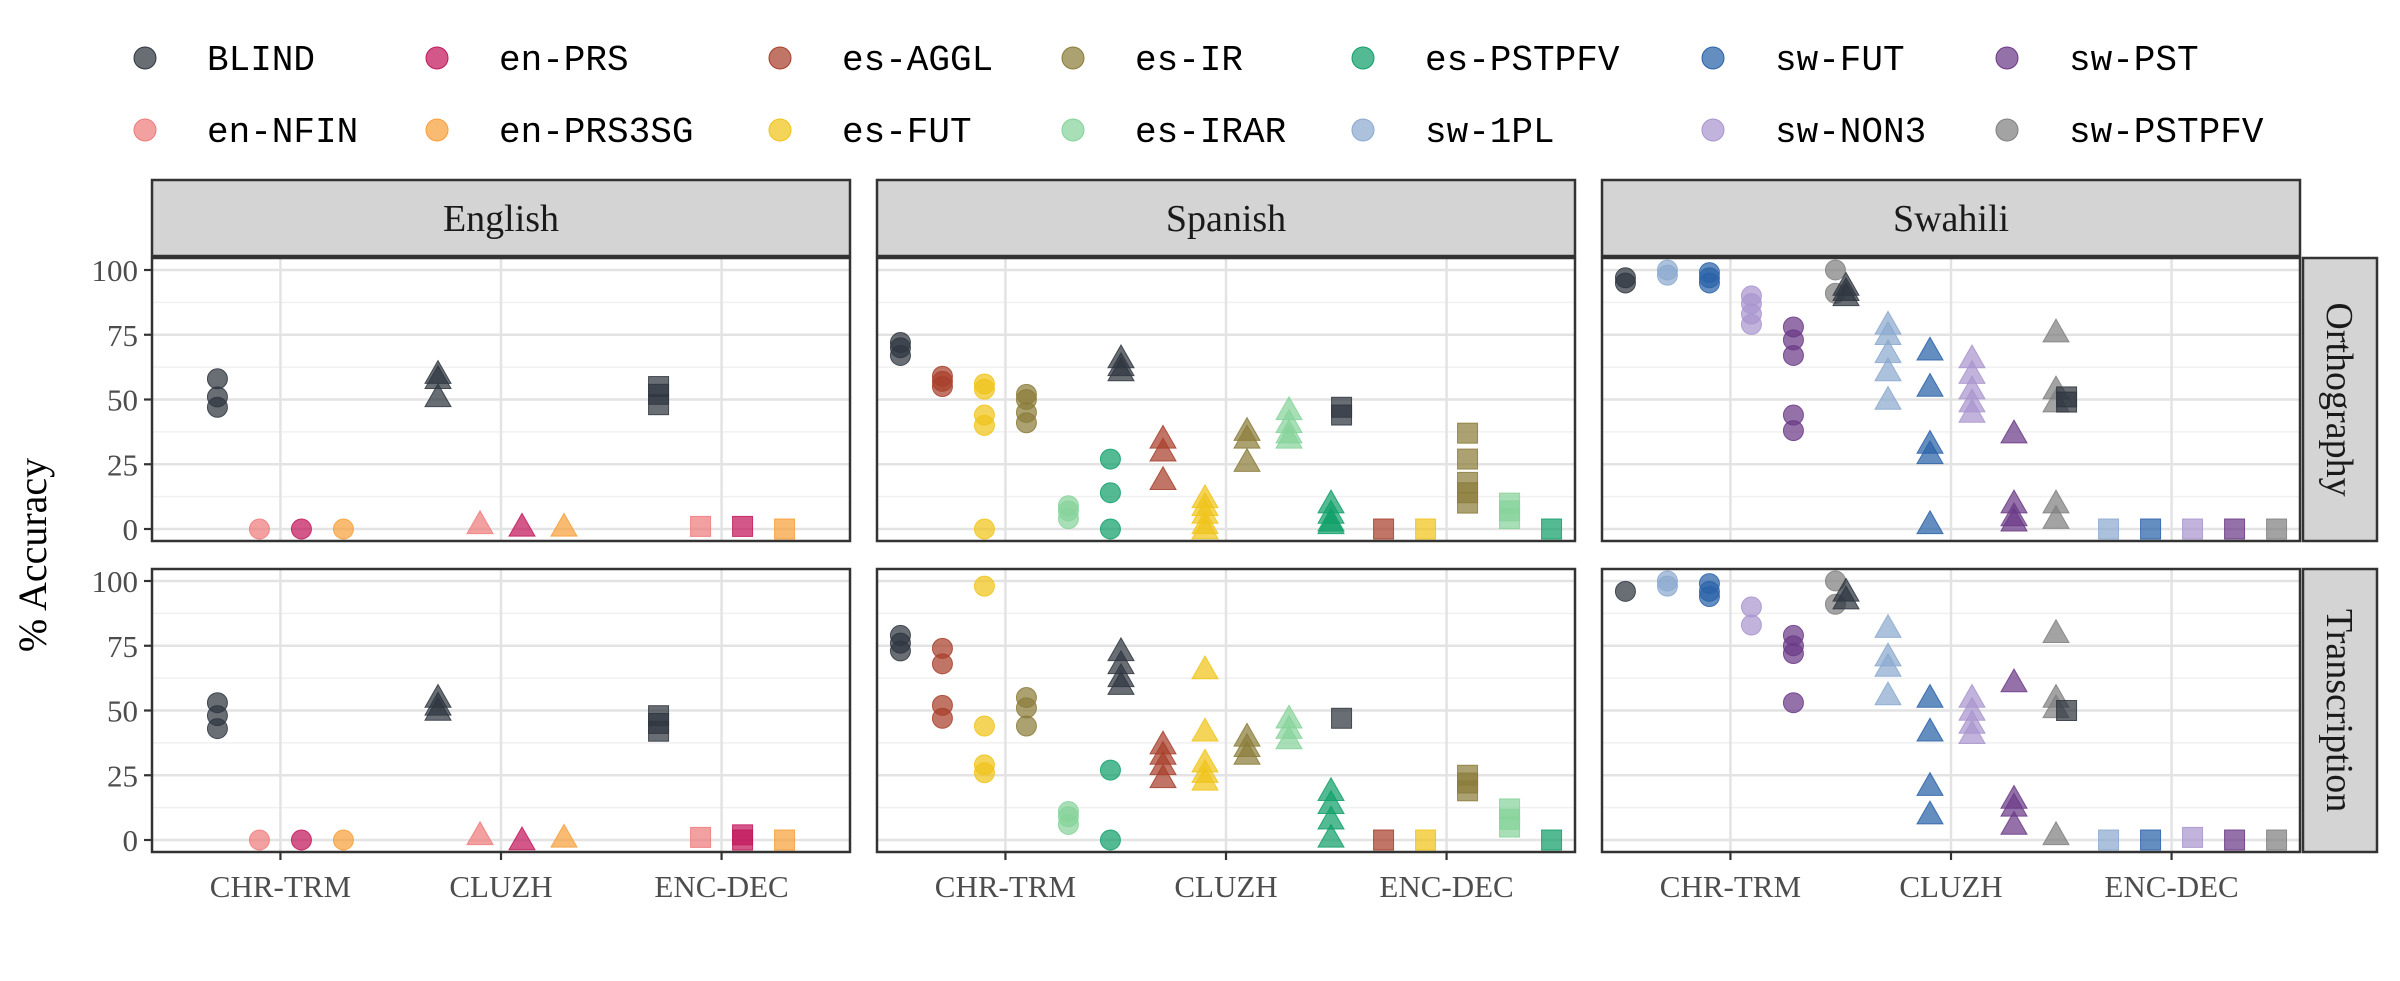  I want to click on strip-english: English, so click(501, 218).